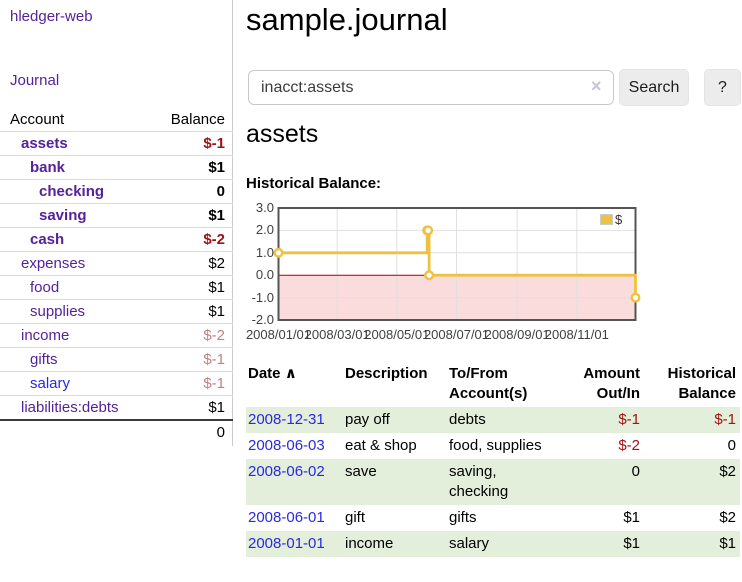 Image resolution: width=742 pixels, height=582 pixels. I want to click on account-page-title: assets, so click(282, 134).